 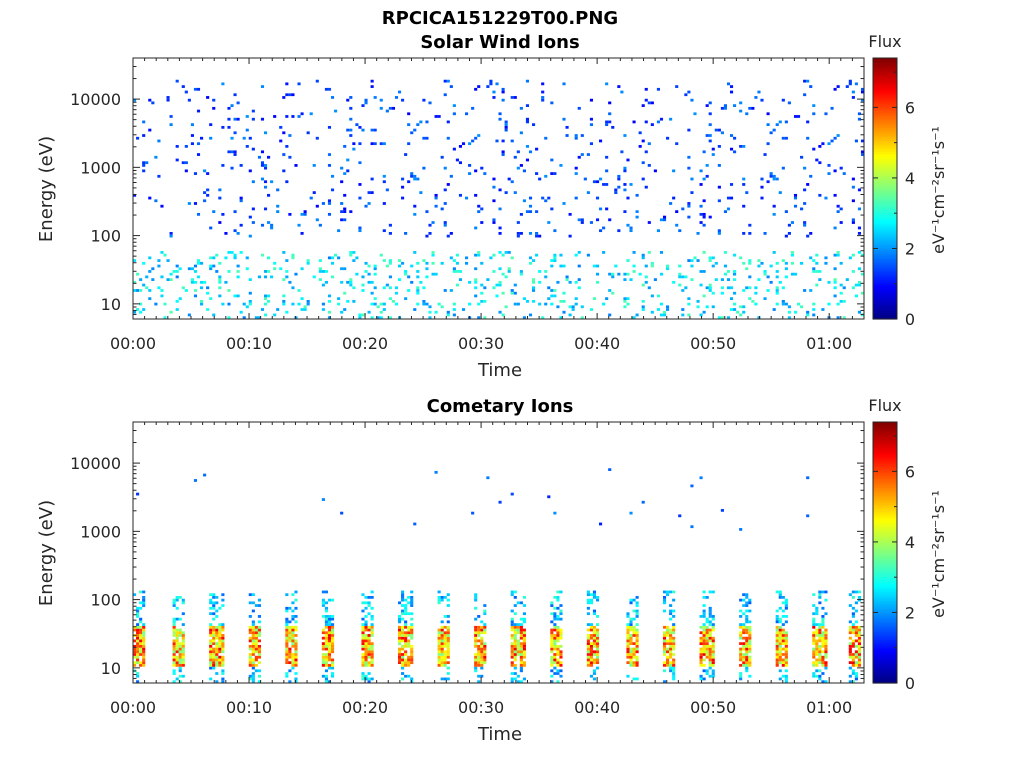 I want to click on colorbar-tick-label: 4, so click(x=910, y=178).